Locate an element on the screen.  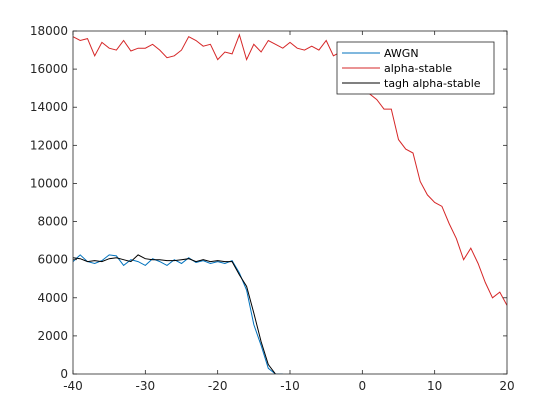
y-tick-label-4: 8000 is located at coordinates (52, 222).